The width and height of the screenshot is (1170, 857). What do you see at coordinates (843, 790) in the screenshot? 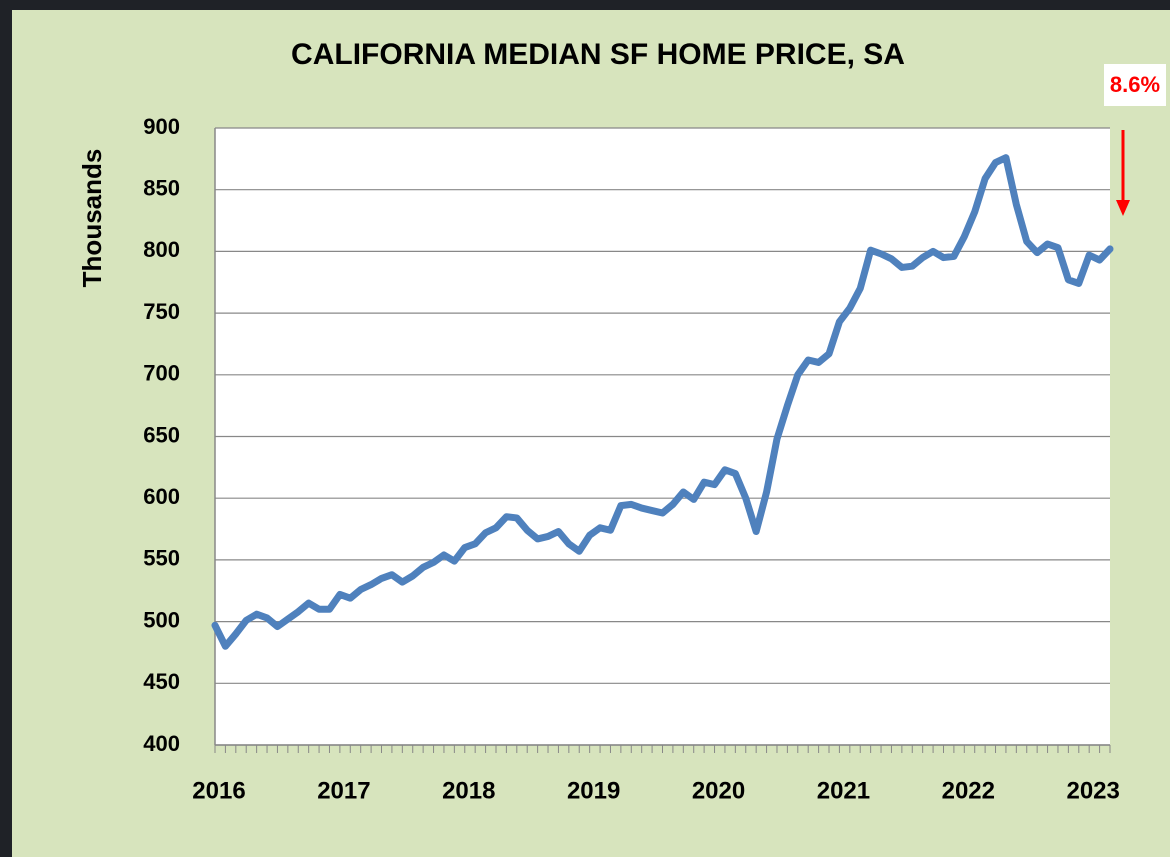
I see `x-tick-label: 2021` at bounding box center [843, 790].